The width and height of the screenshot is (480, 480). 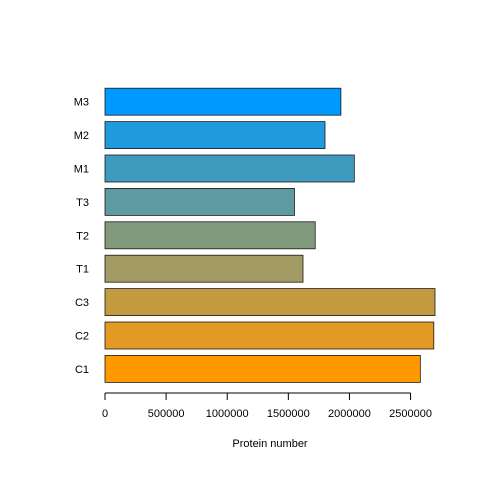 I want to click on bar-t2, so click(x=210, y=235).